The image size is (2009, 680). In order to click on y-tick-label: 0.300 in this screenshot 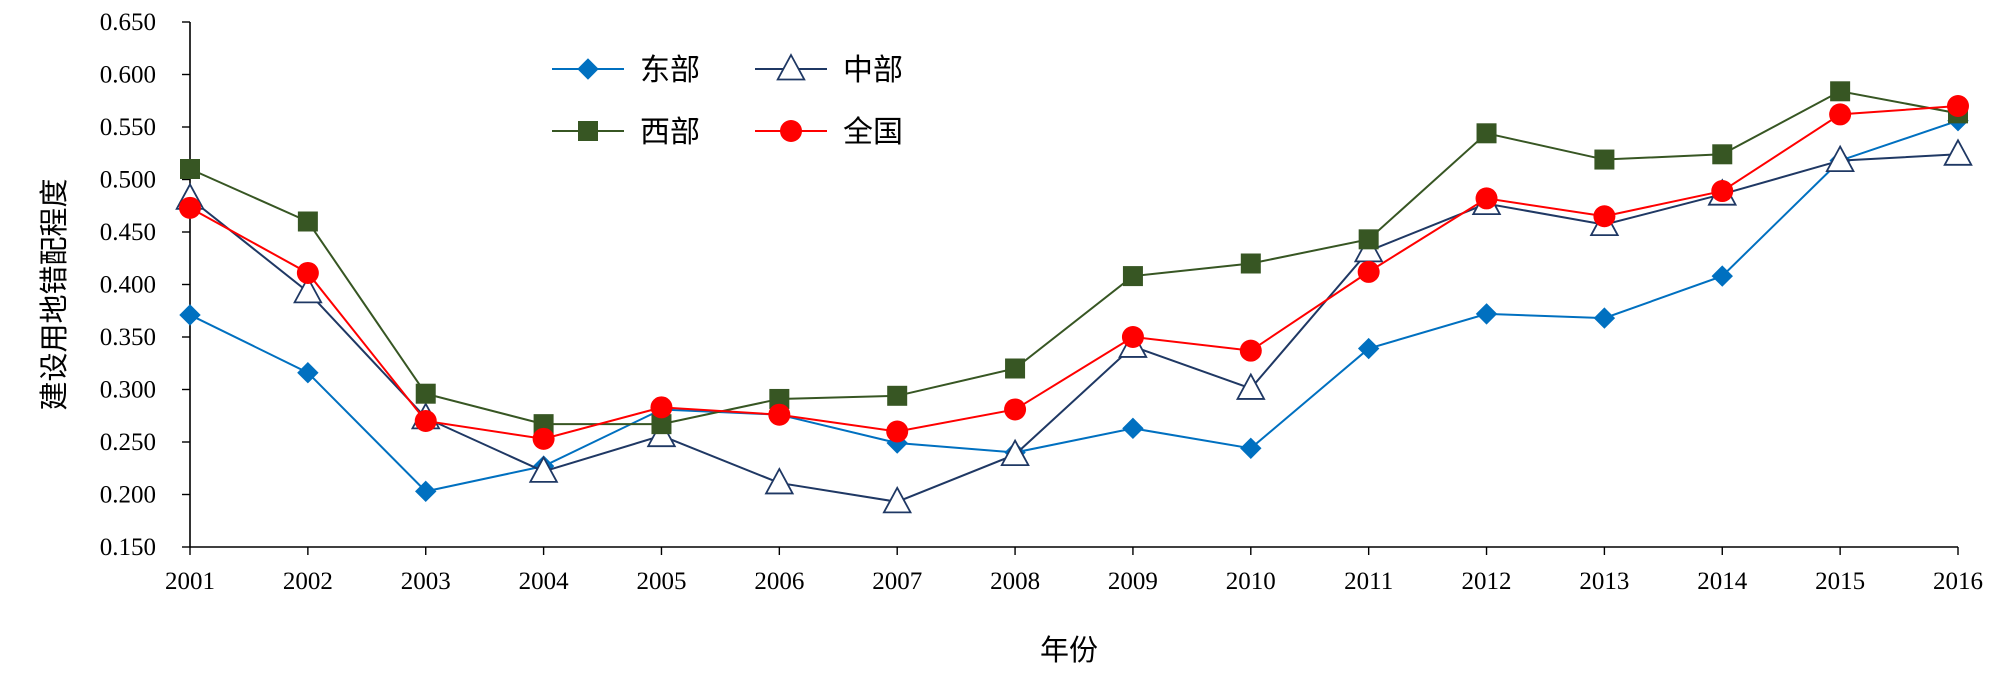, I will do `click(128, 390)`.